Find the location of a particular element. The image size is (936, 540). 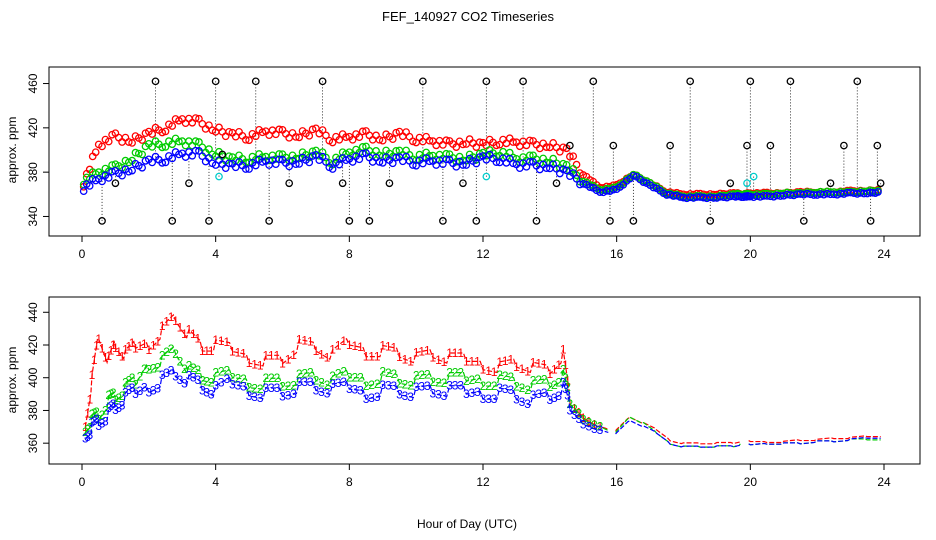

cyan-point is located at coordinates (486, 176).